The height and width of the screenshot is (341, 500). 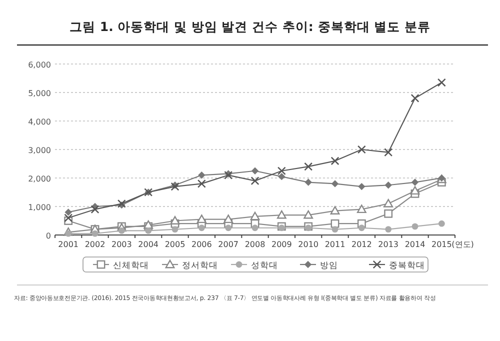 I want to click on y-tick-label: 1,000, so click(x=39, y=207).